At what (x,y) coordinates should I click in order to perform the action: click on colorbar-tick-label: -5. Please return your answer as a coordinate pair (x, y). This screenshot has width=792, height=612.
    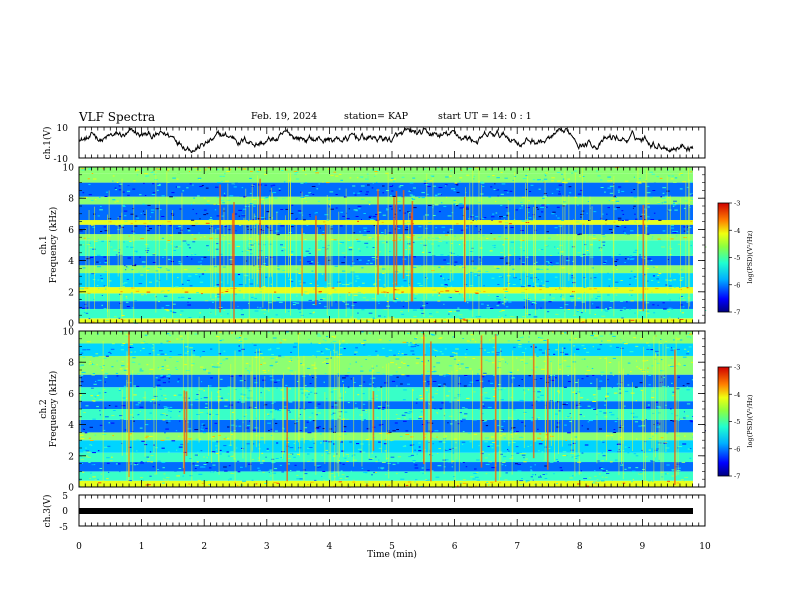
    Looking at the image, I should click on (737, 258).